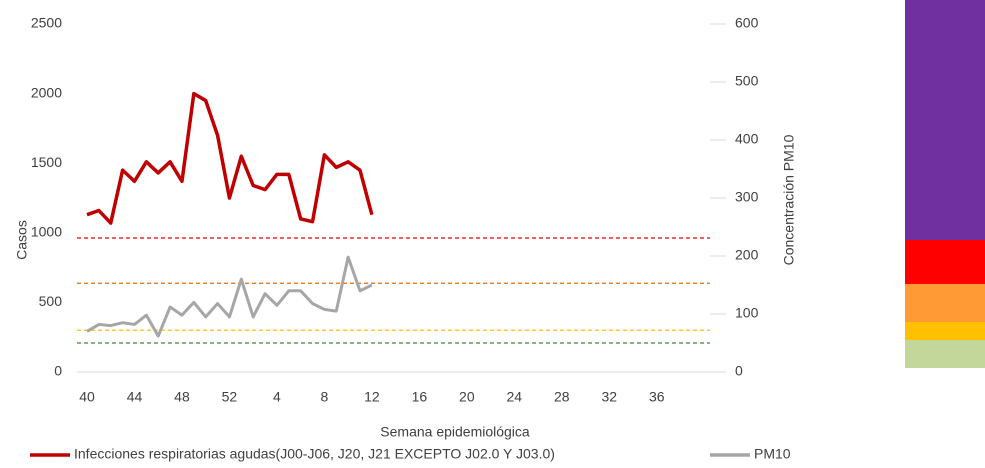 The height and width of the screenshot is (468, 985). I want to click on x-axis-label: Semana epidemiológica, so click(455, 432).